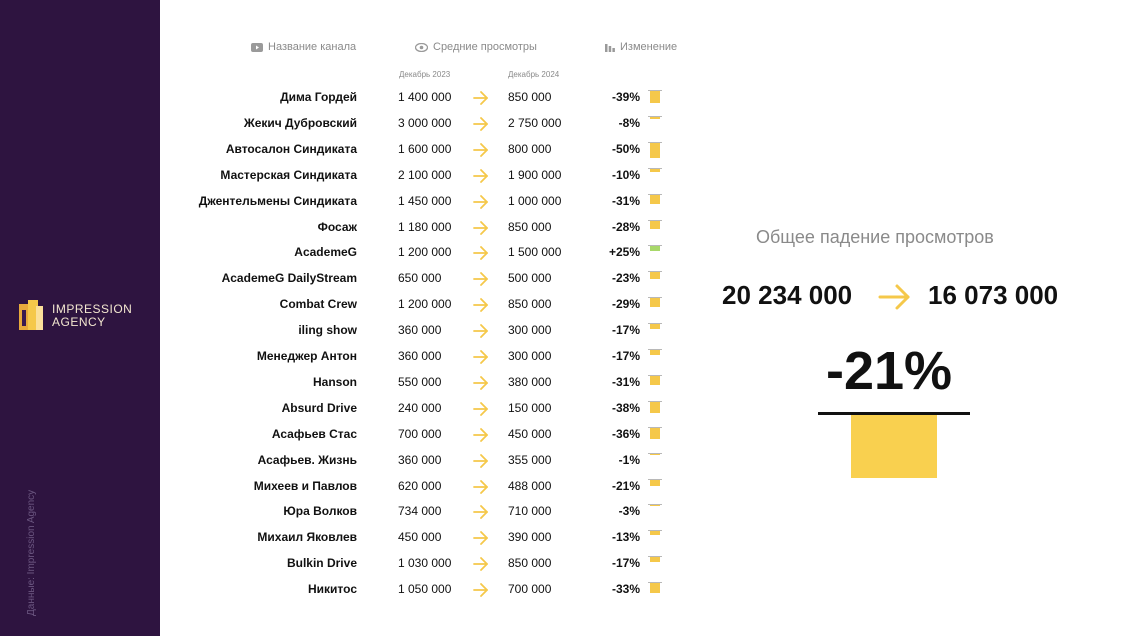 The image size is (1140, 636). Describe the element at coordinates (530, 511) in the screenshot. I see `views-dec-2024: 710 000` at that location.